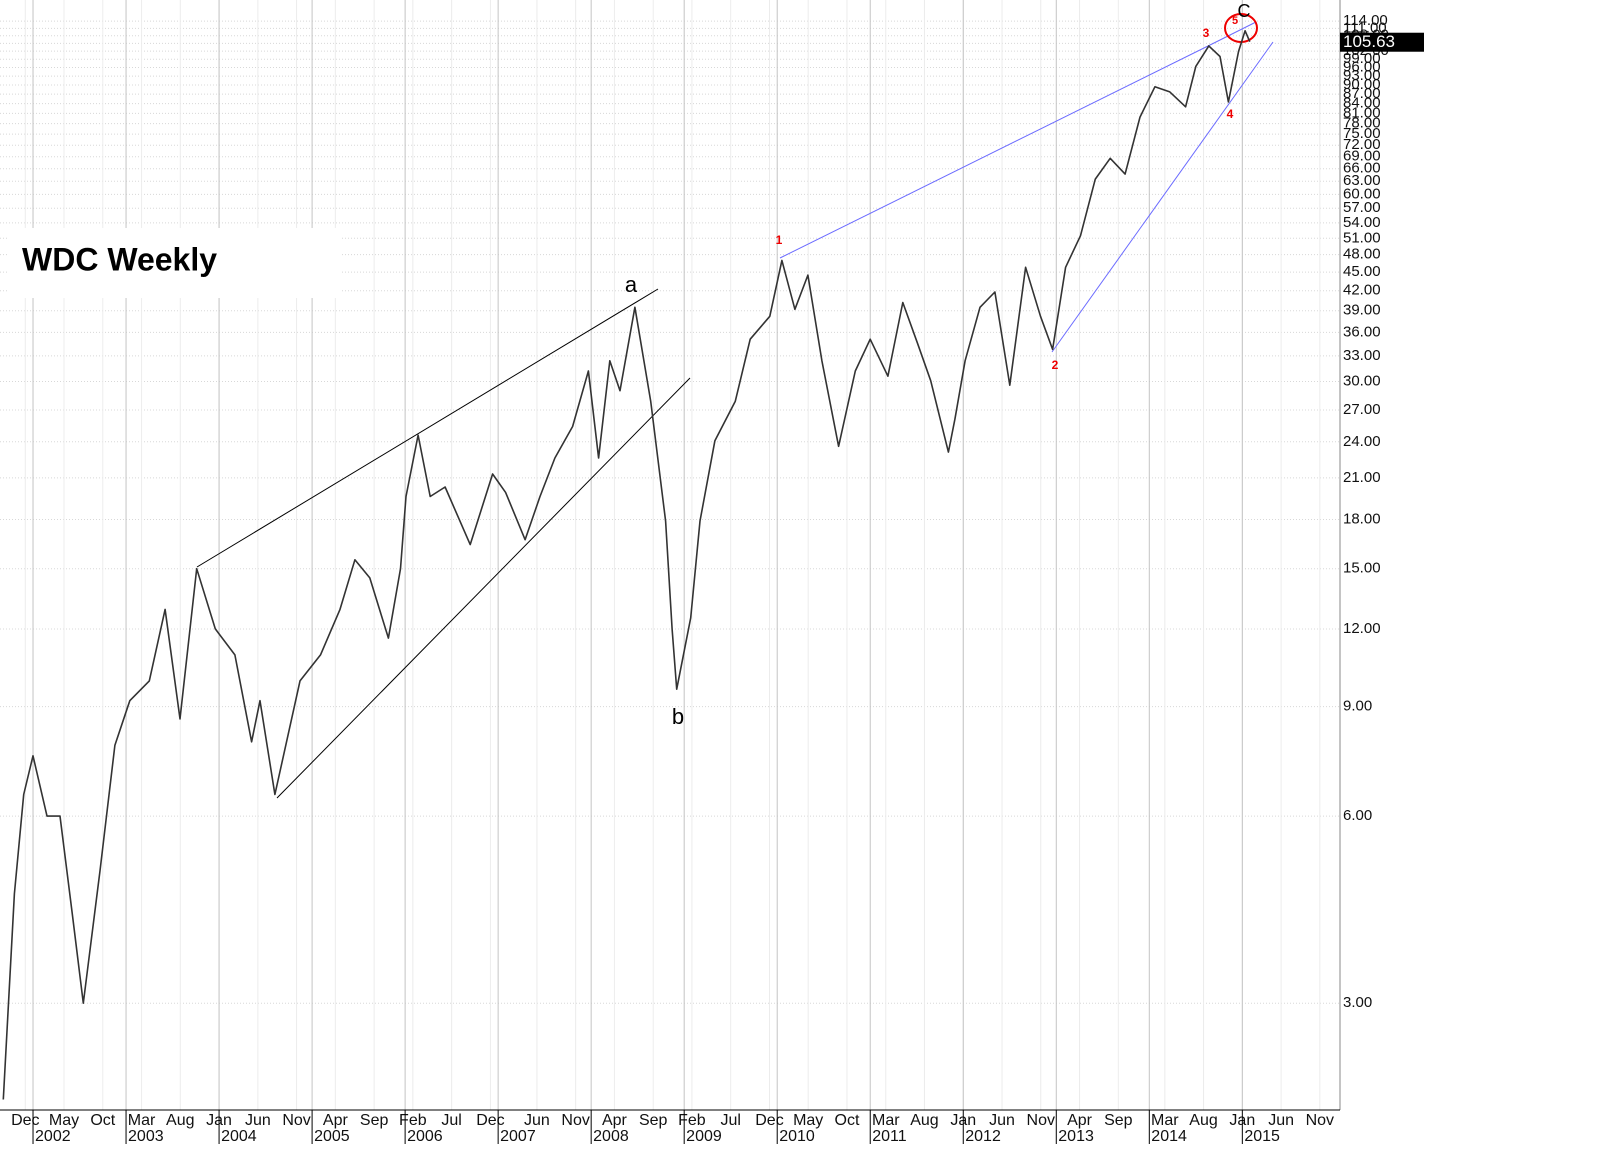  I want to click on x-year-label: 2002, so click(53, 1136).